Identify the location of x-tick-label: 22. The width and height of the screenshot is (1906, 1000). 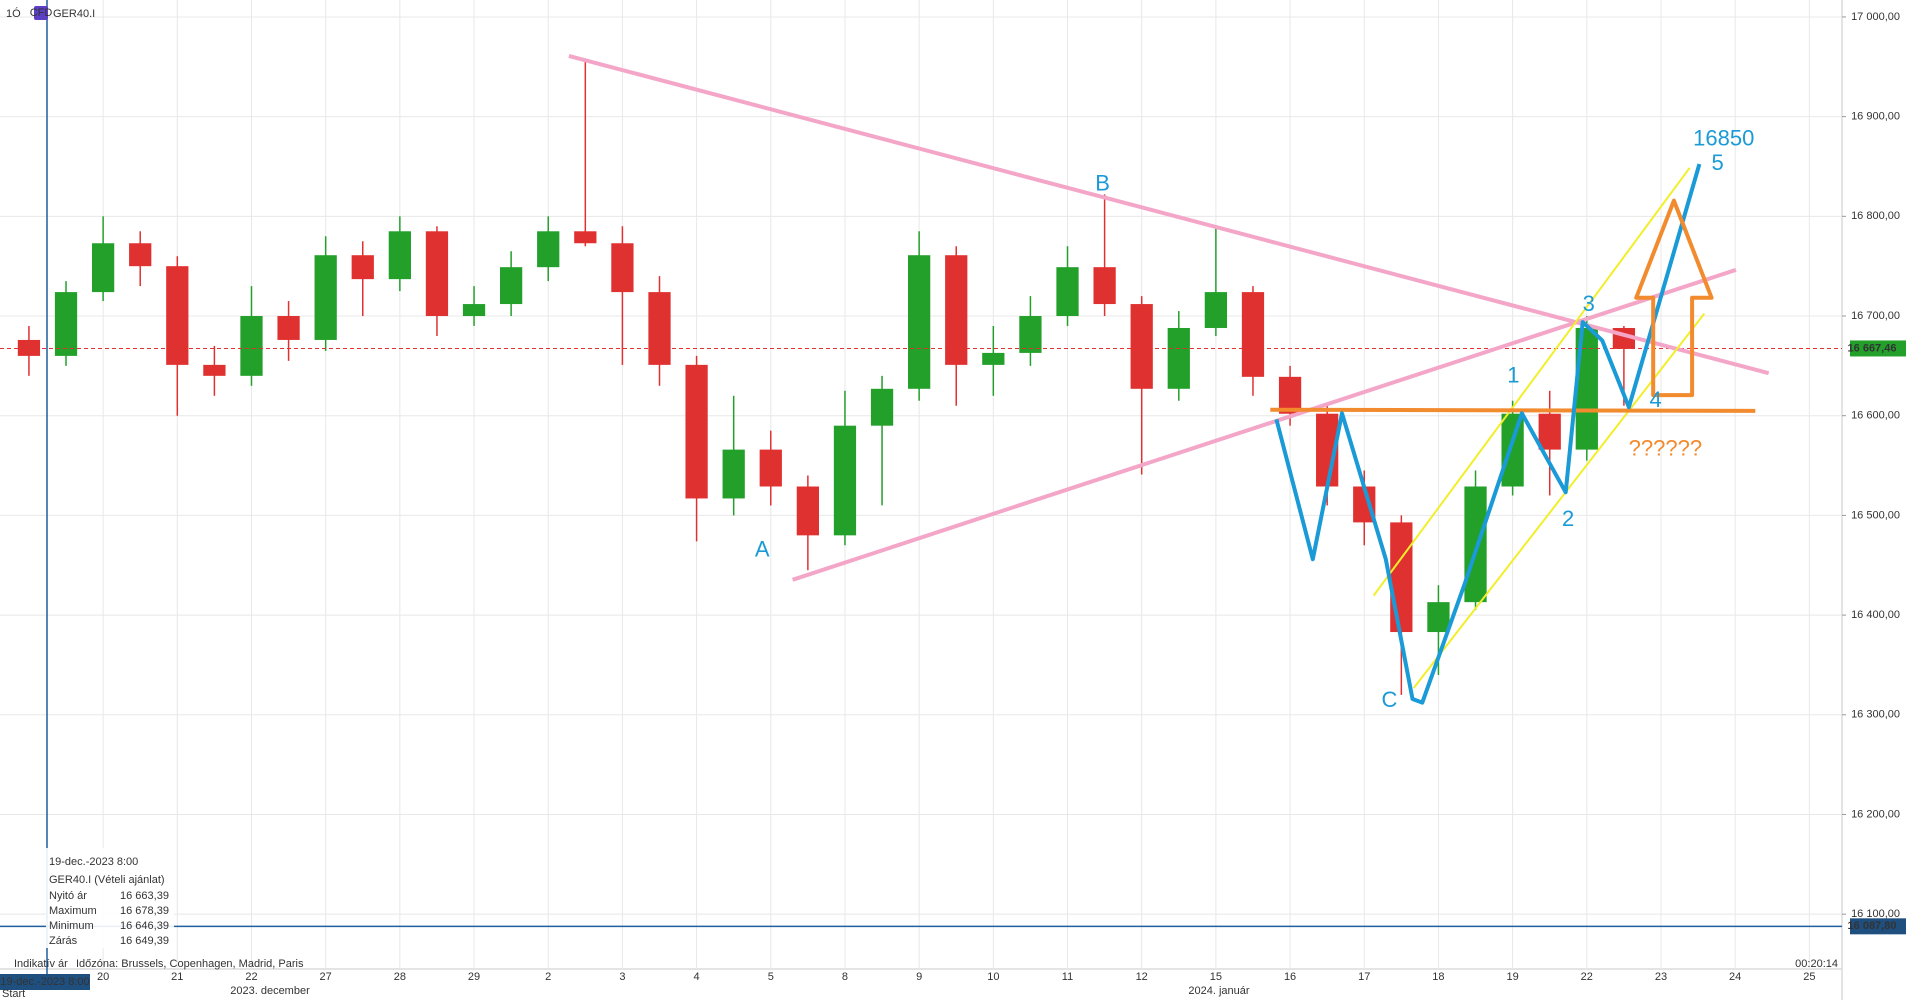
(1587, 977).